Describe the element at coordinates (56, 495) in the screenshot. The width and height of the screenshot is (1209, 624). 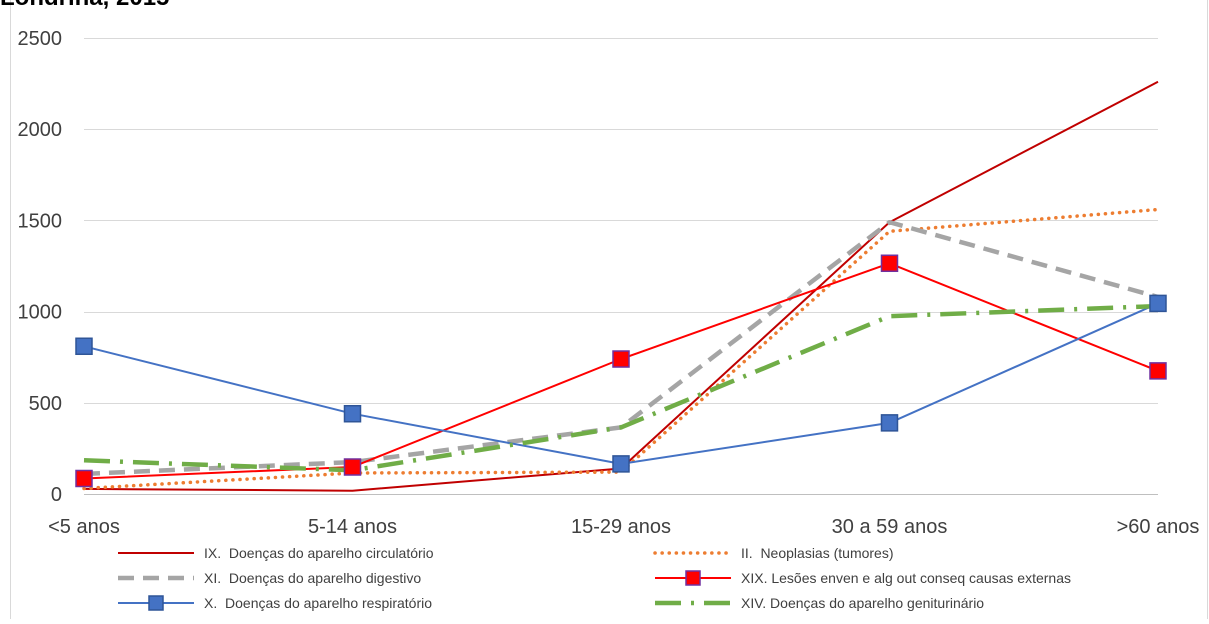
I see `y-tick-label: 0` at that location.